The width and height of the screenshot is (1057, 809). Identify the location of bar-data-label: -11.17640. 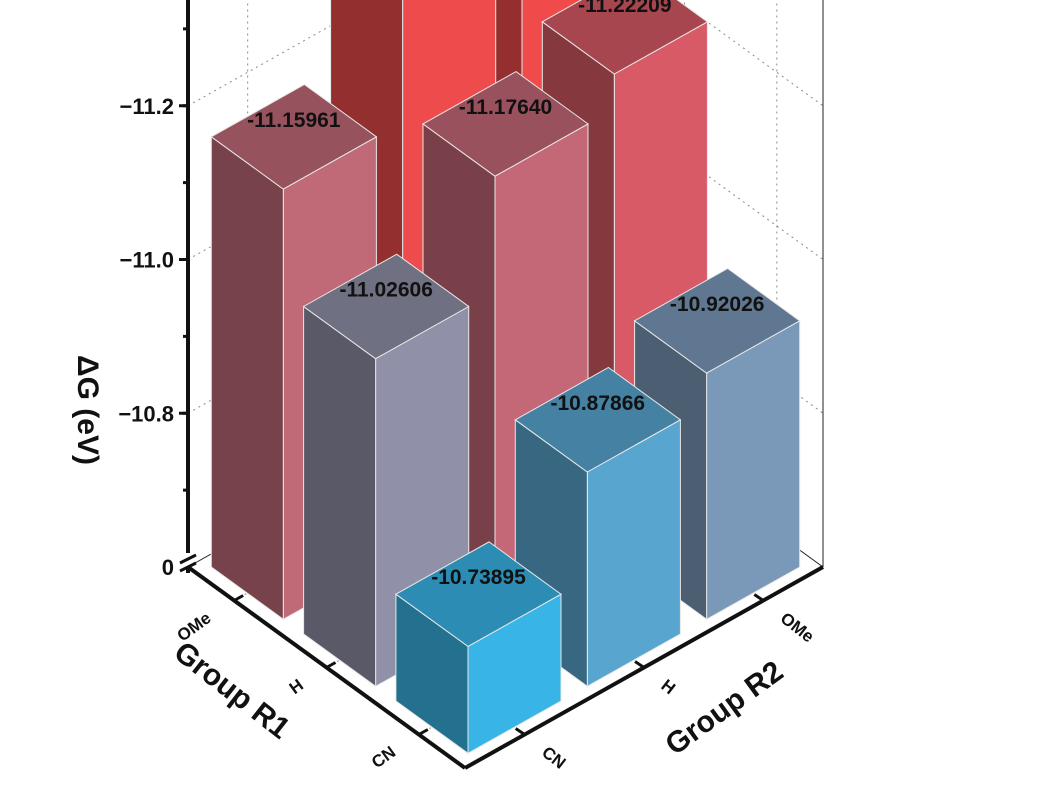
(505, 107).